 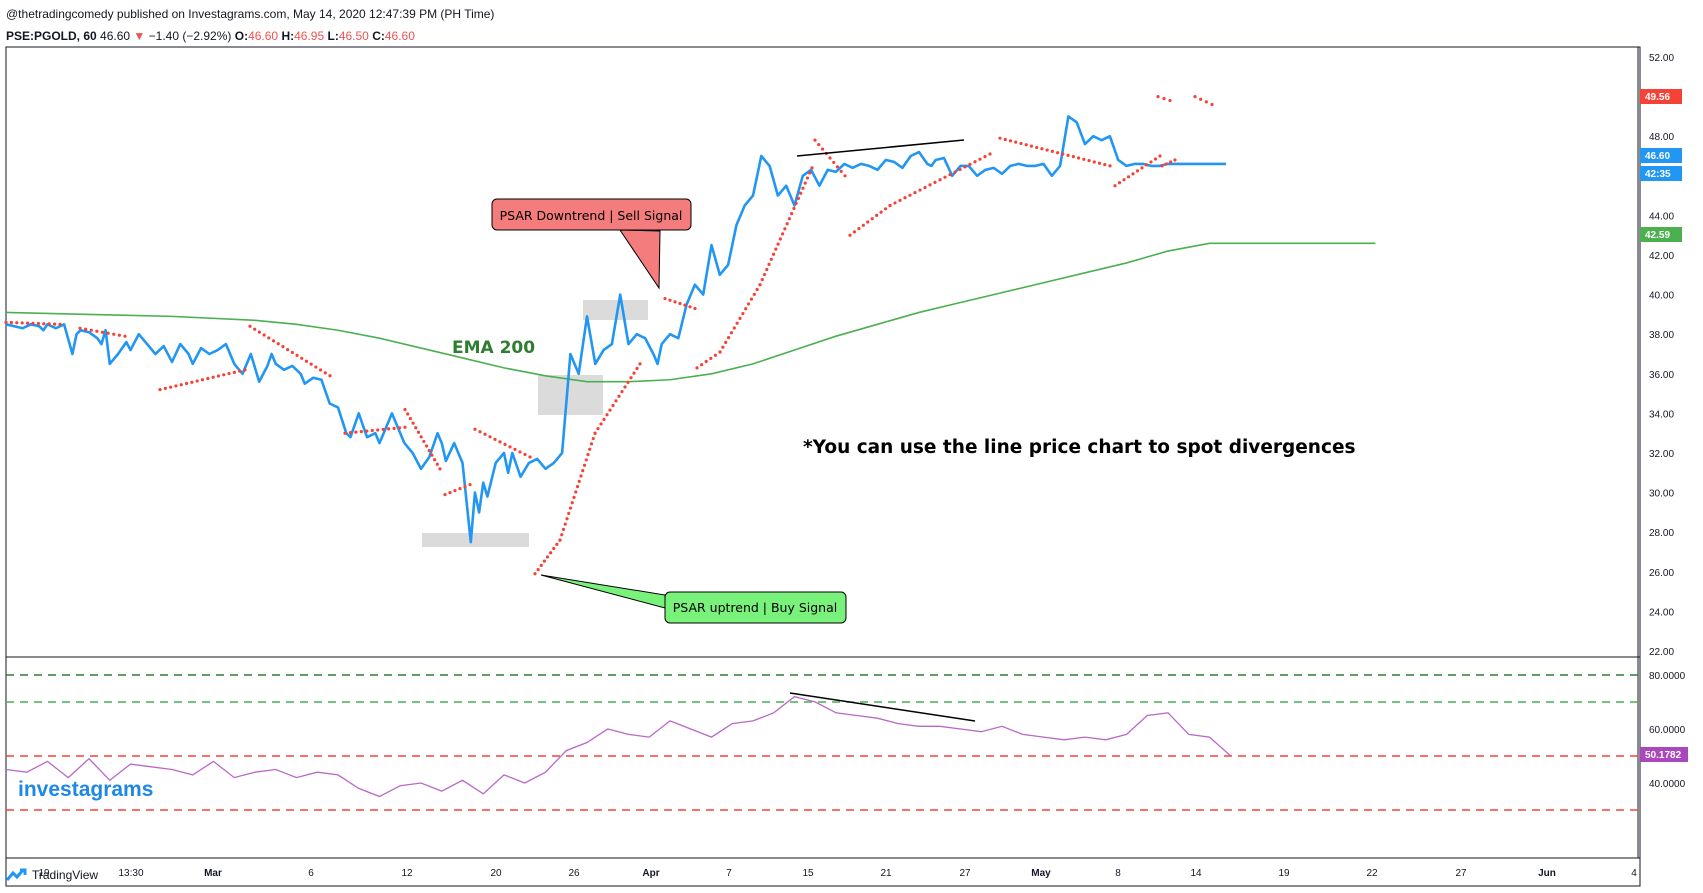 I want to click on sell-signal-text: PSAR Downtrend | Sell Signal, so click(x=591, y=215).